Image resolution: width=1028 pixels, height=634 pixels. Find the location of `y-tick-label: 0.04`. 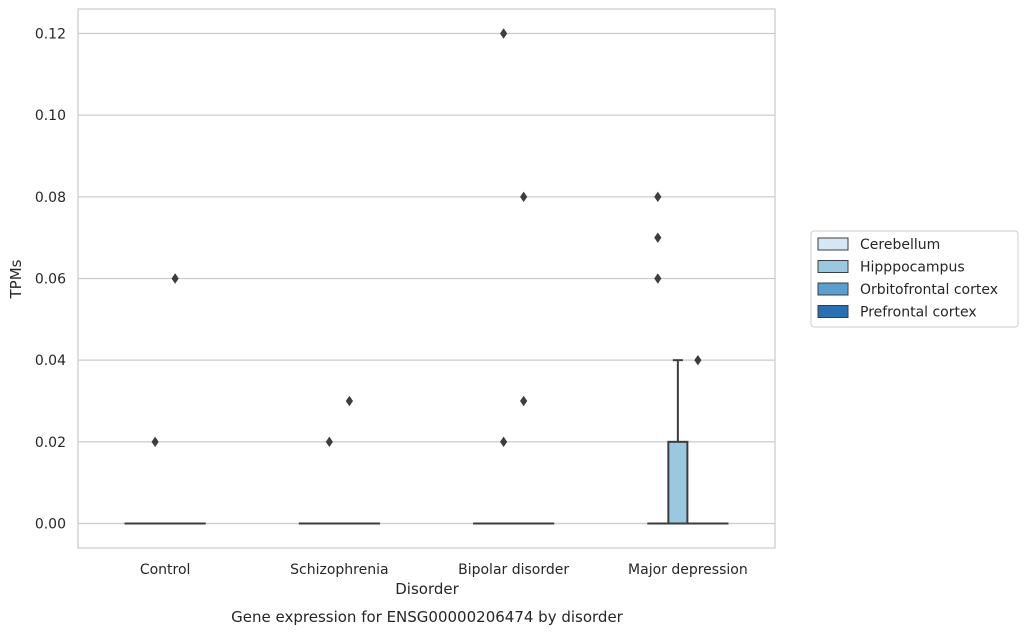

y-tick-label: 0.04 is located at coordinates (50, 361).